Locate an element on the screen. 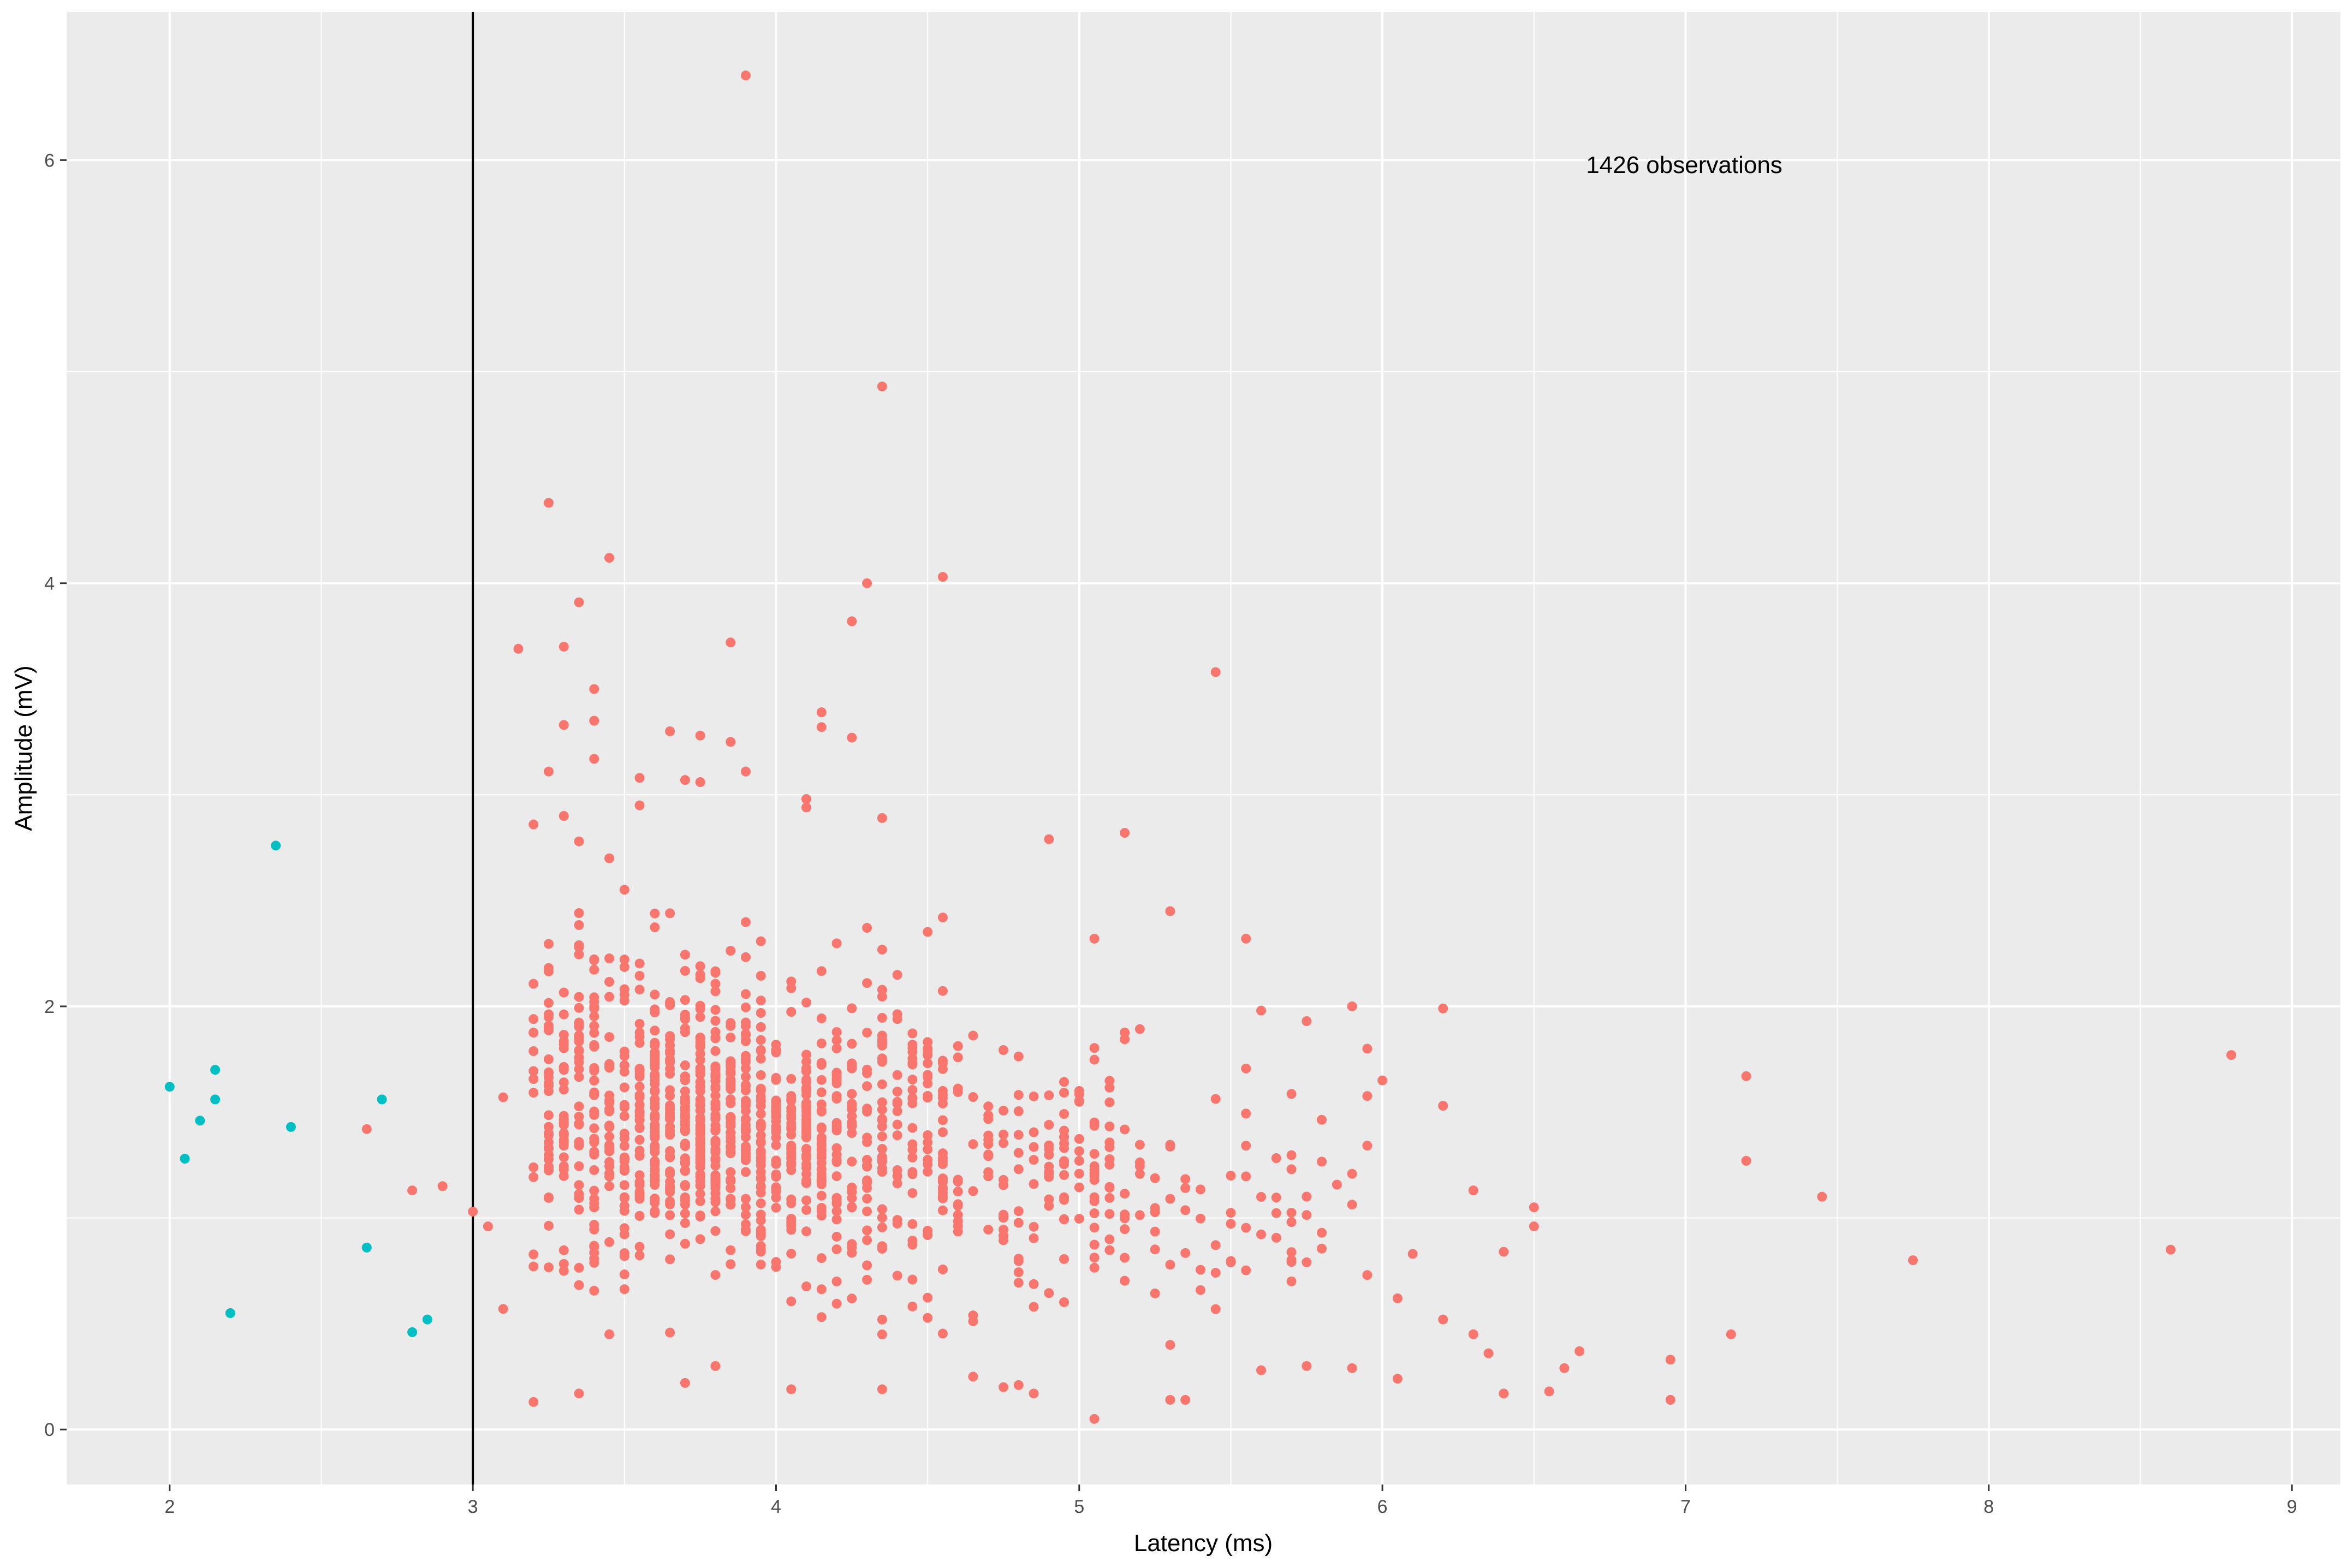  x-tick-label: 3 is located at coordinates (473, 1507).